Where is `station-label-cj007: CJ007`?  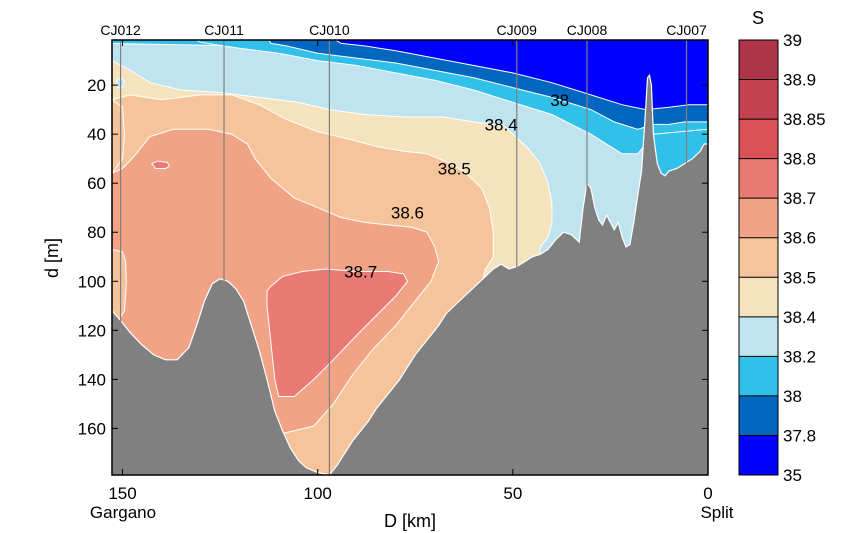
station-label-cj007: CJ007 is located at coordinates (686, 30).